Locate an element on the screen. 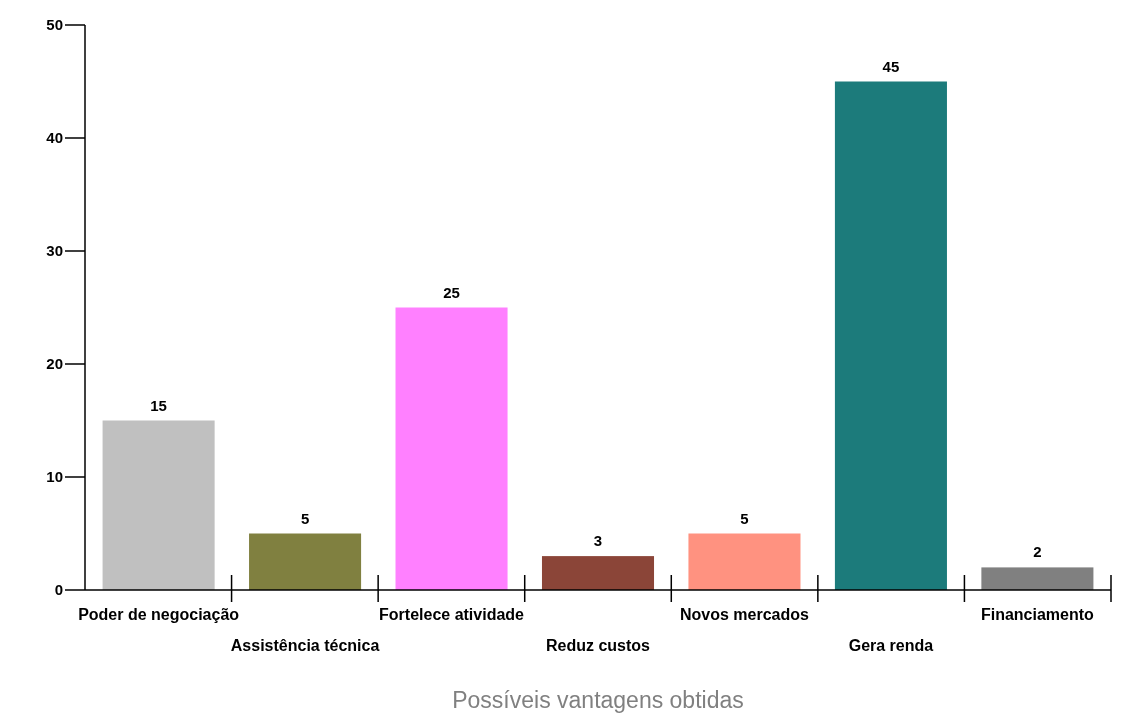 Image resolution: width=1145 pixels, height=715 pixels. data-label: 25 is located at coordinates (451, 292).